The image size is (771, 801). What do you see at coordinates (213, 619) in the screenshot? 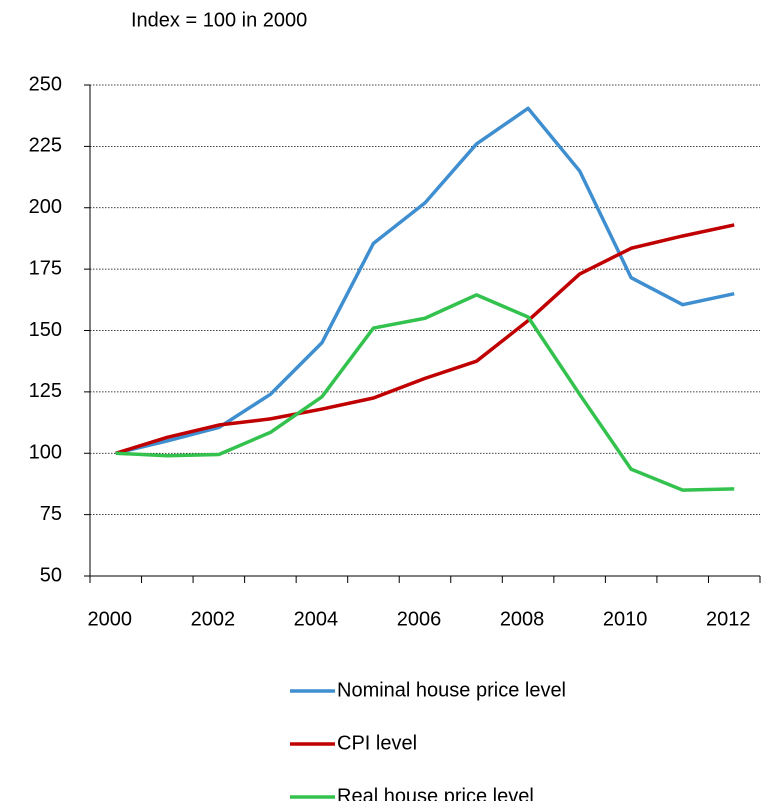
I see `x-tick-label: 2002` at bounding box center [213, 619].